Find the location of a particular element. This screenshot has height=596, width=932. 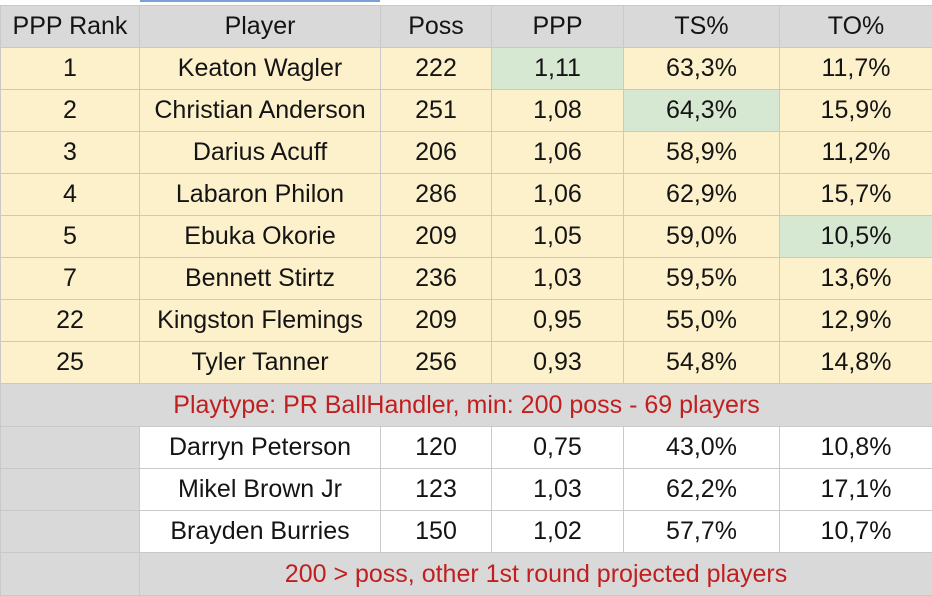

player-cell: Tyler Tanner is located at coordinates (260, 363).